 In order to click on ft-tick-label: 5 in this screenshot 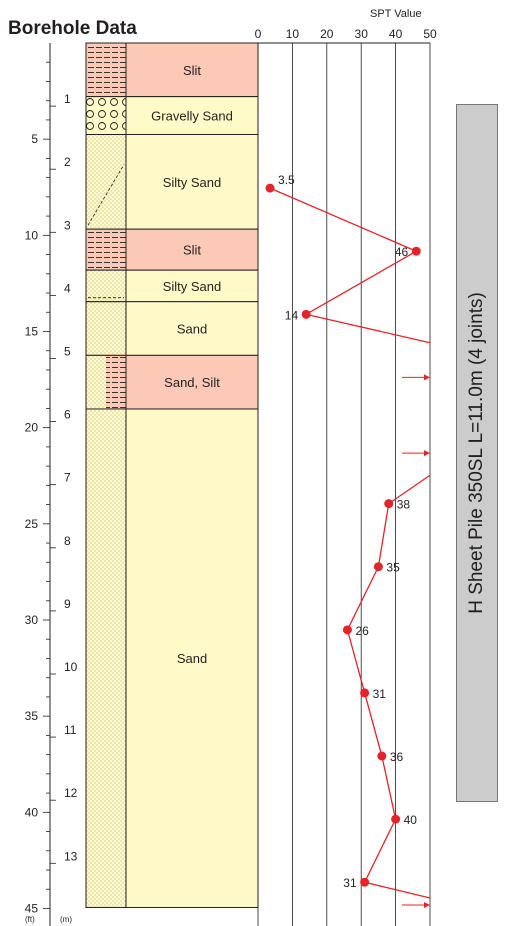, I will do `click(34, 139)`.